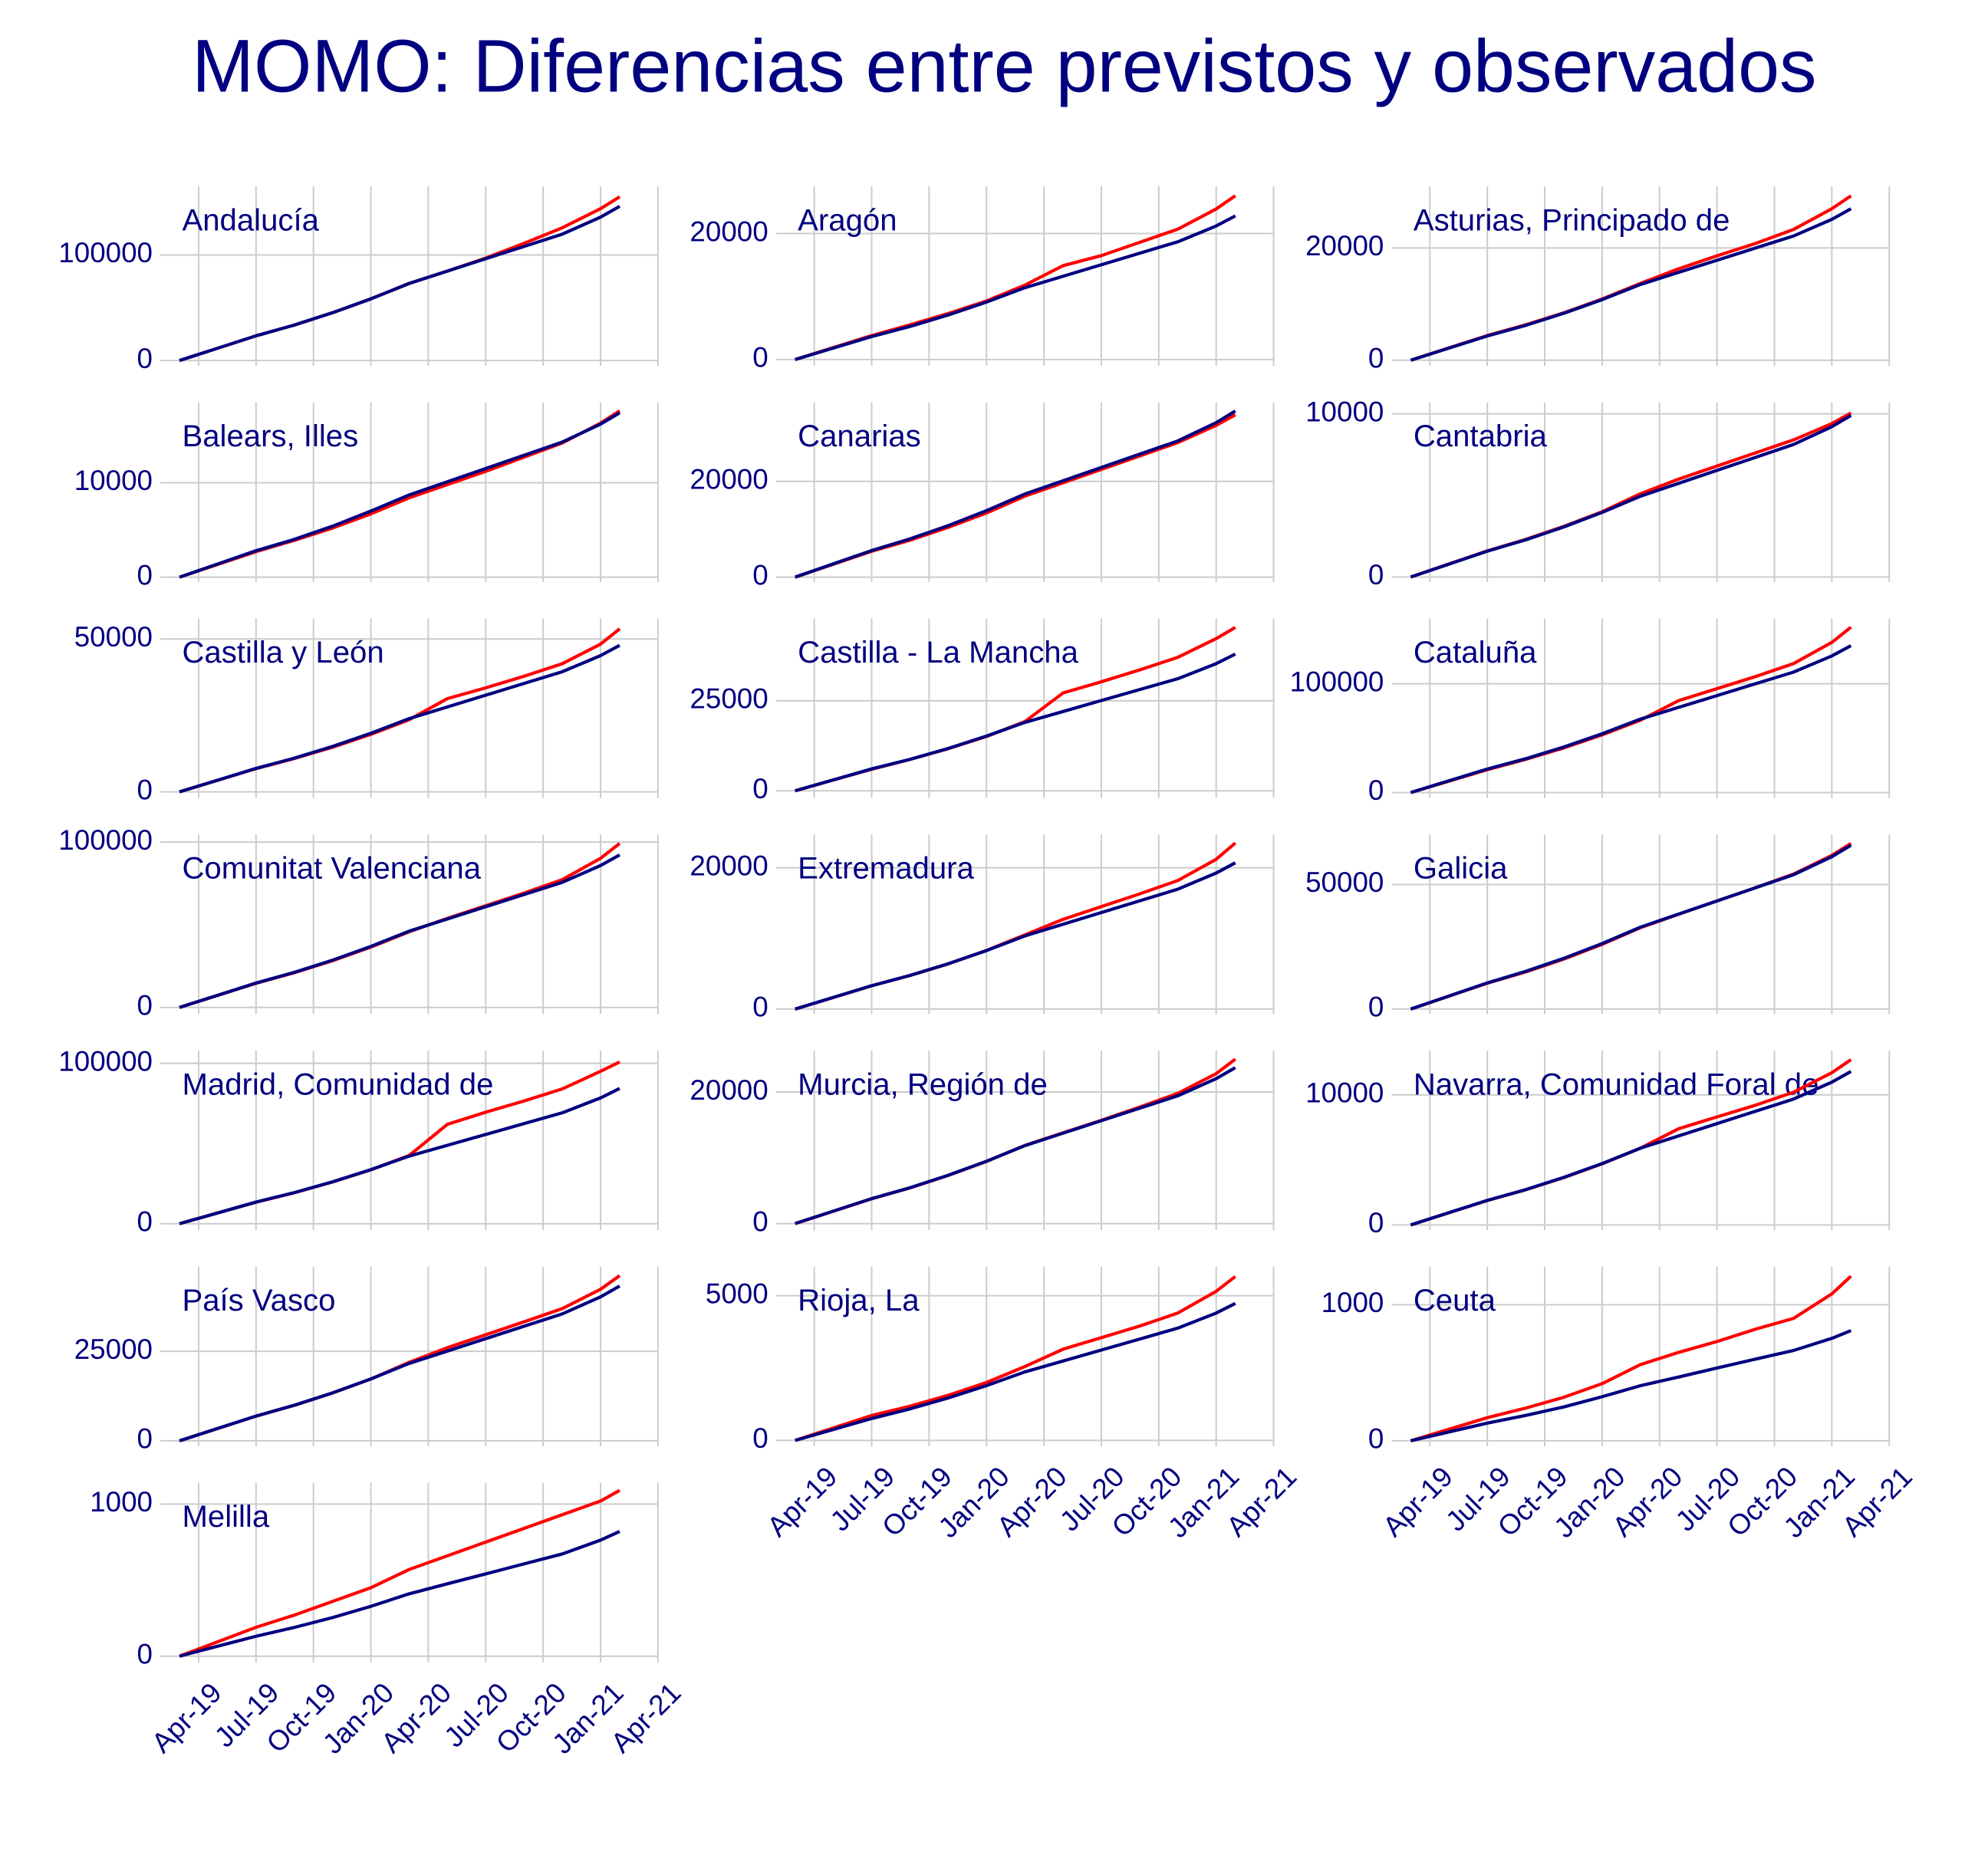 This screenshot has width=1988, height=1855. I want to click on panel-title: Castilla - La Mancha, so click(938, 652).